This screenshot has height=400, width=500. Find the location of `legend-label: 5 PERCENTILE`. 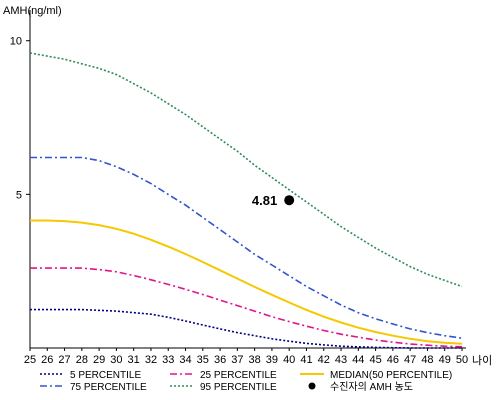

legend-label: 5 PERCENTILE is located at coordinates (105, 375).